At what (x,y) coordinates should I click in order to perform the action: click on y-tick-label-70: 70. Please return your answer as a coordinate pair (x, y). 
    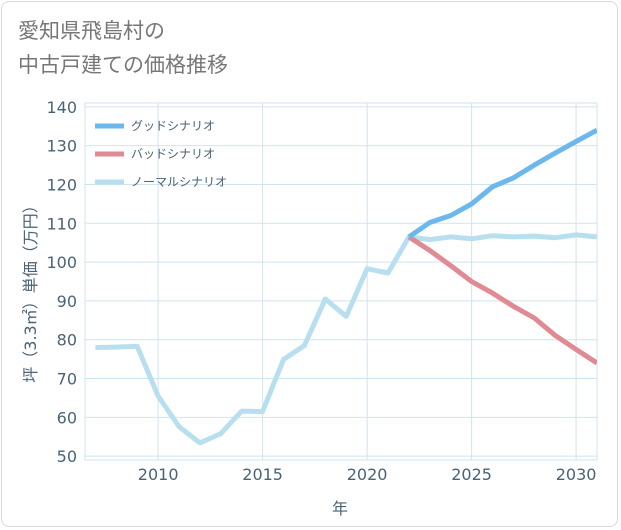
    Looking at the image, I should click on (67, 379).